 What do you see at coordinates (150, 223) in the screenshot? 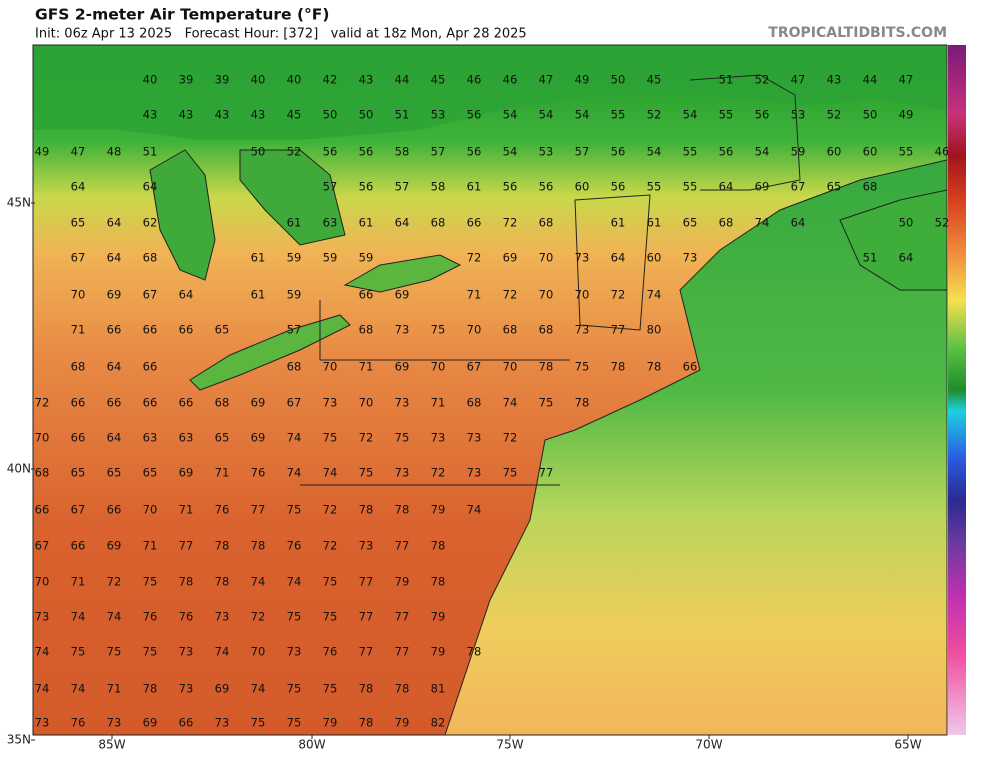
I see `station-value: 62` at bounding box center [150, 223].